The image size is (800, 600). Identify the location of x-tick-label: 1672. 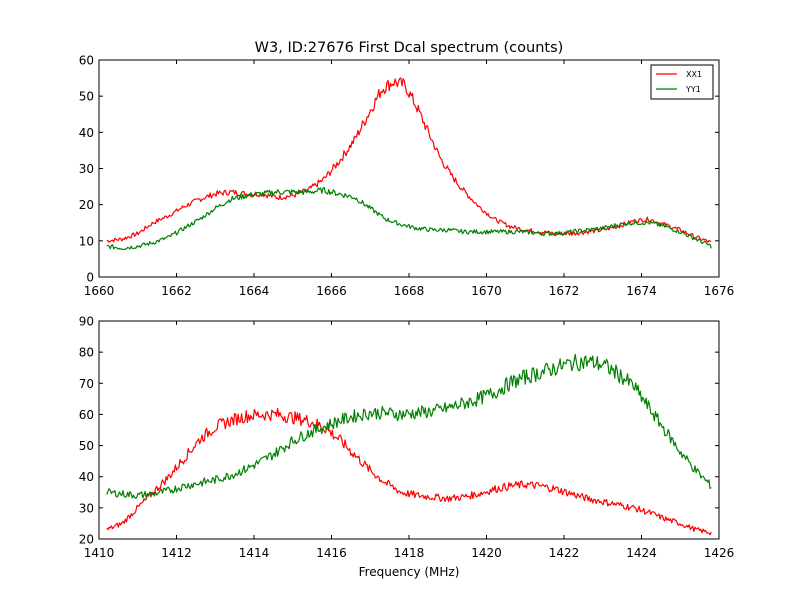
(564, 291).